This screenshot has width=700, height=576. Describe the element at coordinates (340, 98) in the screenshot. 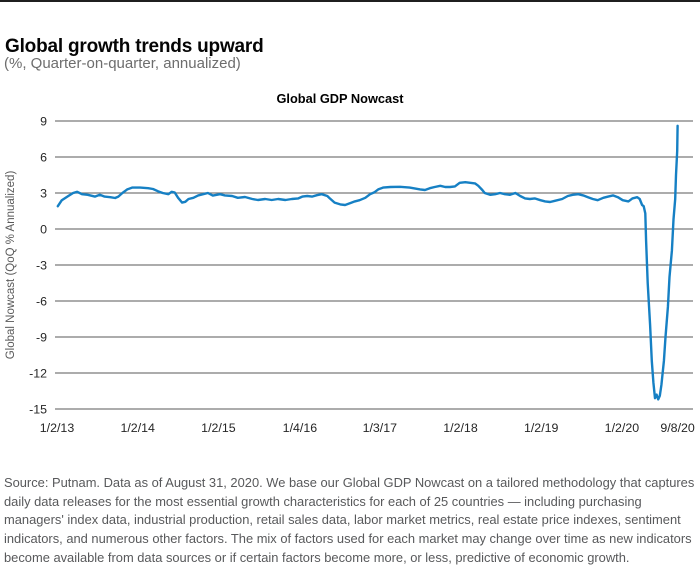

I see `chart-title: Global GDP Nowcast` at that location.